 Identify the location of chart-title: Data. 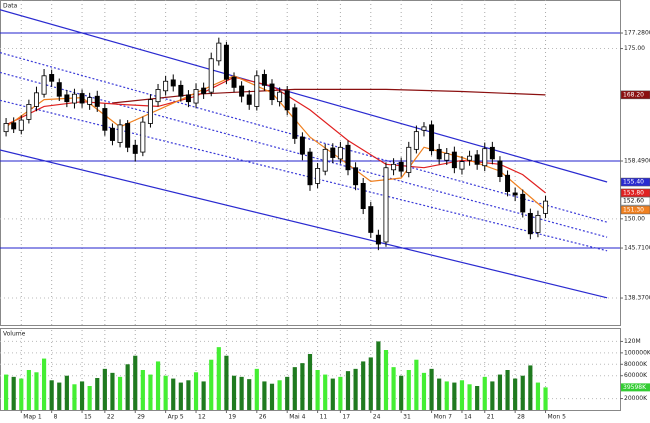
(10, 6).